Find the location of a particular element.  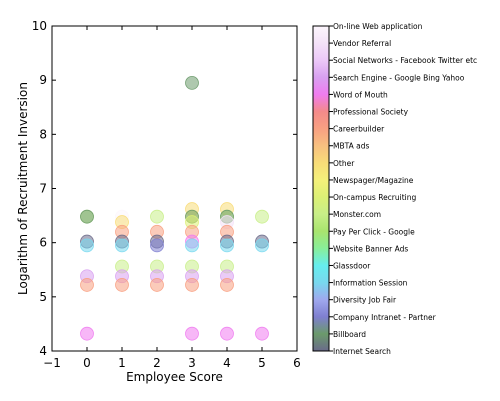

x-tick-label: 4 is located at coordinates (227, 363).